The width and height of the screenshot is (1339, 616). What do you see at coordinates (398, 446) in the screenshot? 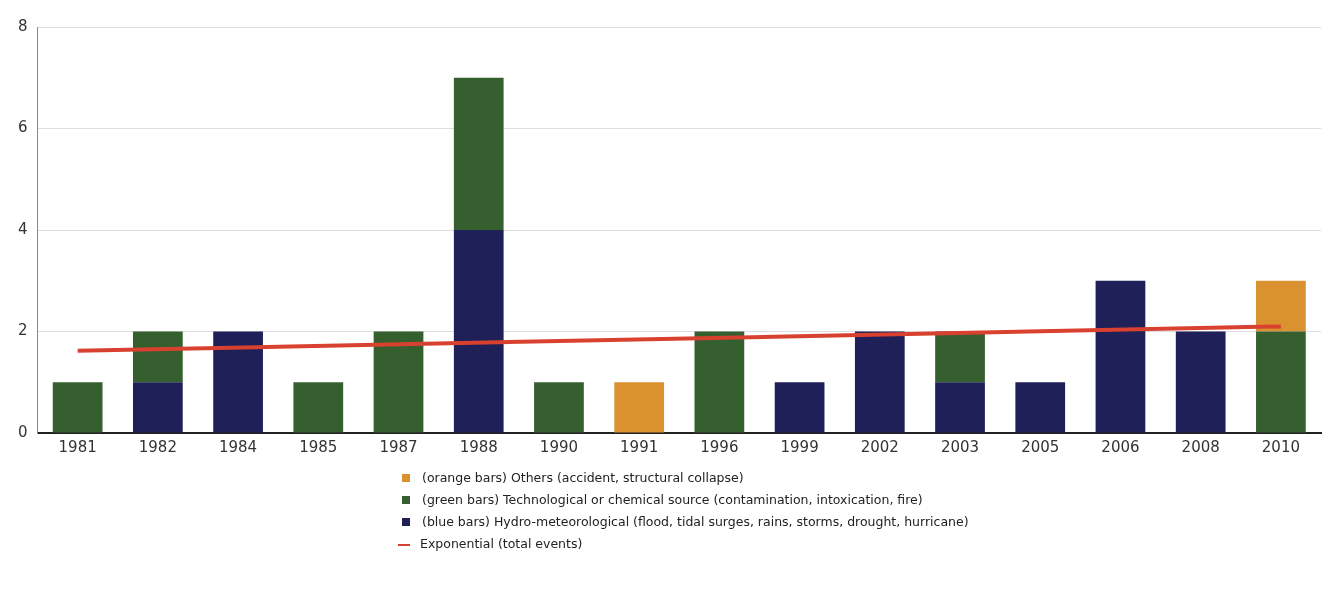
I see `x-tick-label: 1987` at bounding box center [398, 446].